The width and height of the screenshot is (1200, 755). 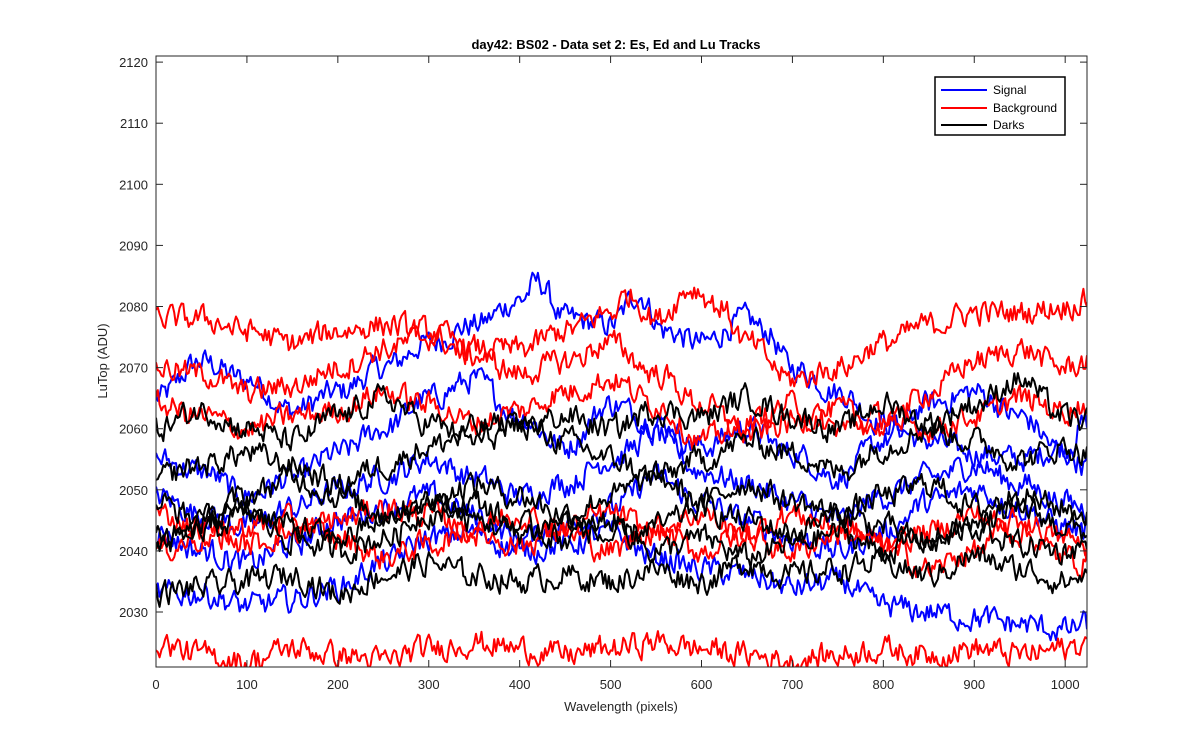 What do you see at coordinates (974, 684) in the screenshot?
I see `x-tick-label: 900` at bounding box center [974, 684].